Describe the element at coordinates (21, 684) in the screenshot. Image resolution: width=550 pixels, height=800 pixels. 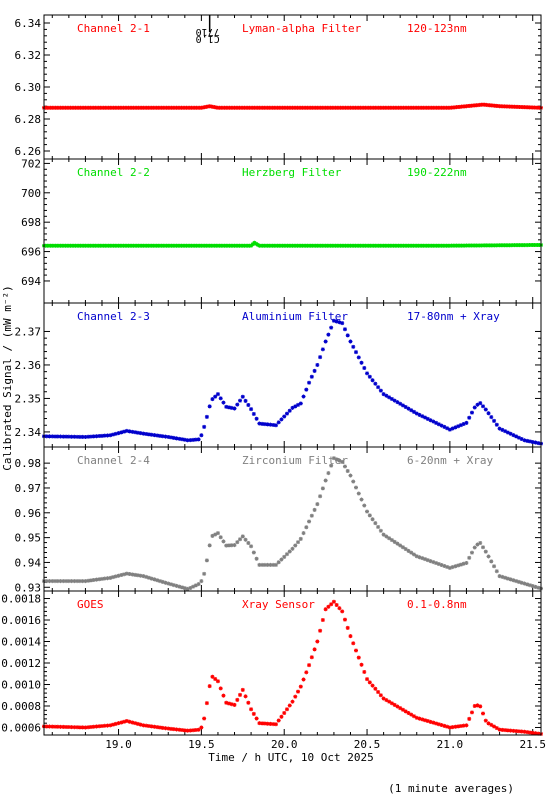
I see `y-tick-label: 0.0010` at that location.